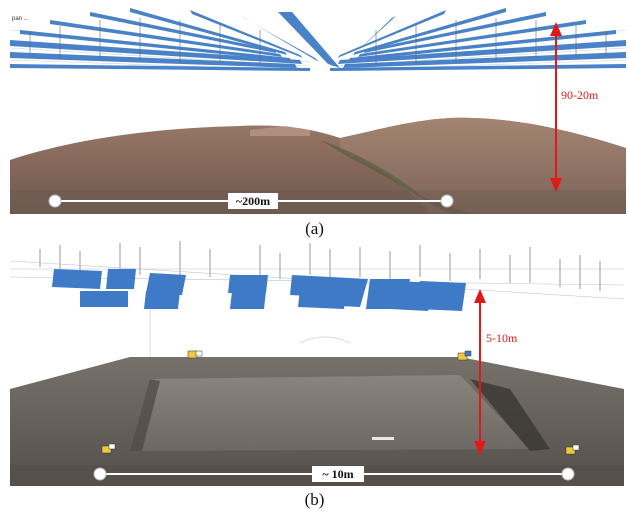 This screenshot has height=516, width=629. What do you see at coordinates (320, 266) in the screenshot?
I see `camera-wireframes-b` at bounding box center [320, 266].